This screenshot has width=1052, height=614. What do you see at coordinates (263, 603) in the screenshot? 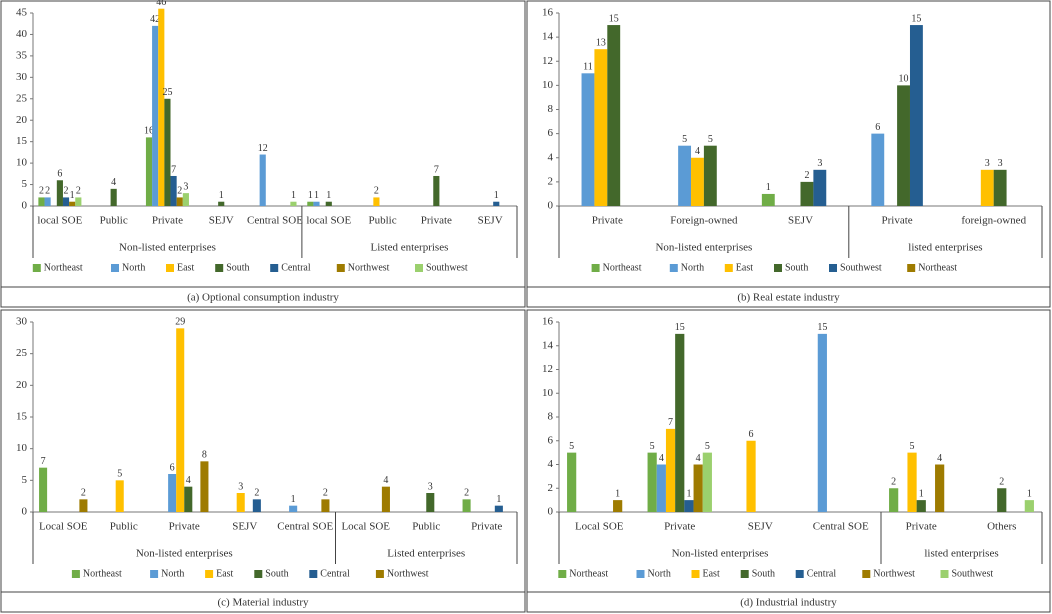
I see `caption: (c) Material industry` at bounding box center [263, 603].